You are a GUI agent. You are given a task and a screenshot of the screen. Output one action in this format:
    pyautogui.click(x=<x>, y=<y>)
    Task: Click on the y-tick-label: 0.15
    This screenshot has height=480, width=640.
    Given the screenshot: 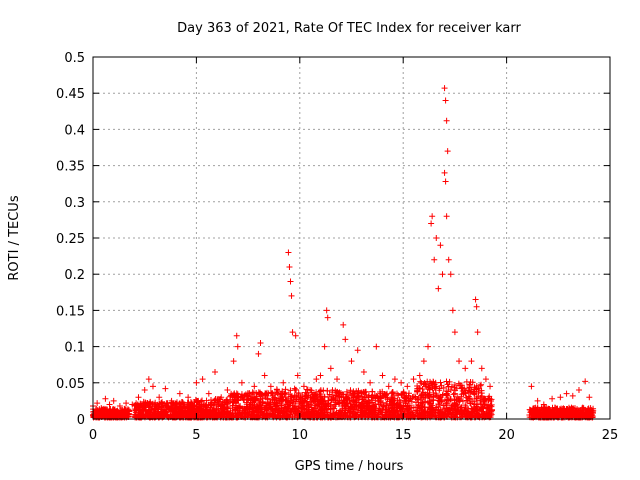 What is the action you would take?
    pyautogui.click(x=70, y=311)
    